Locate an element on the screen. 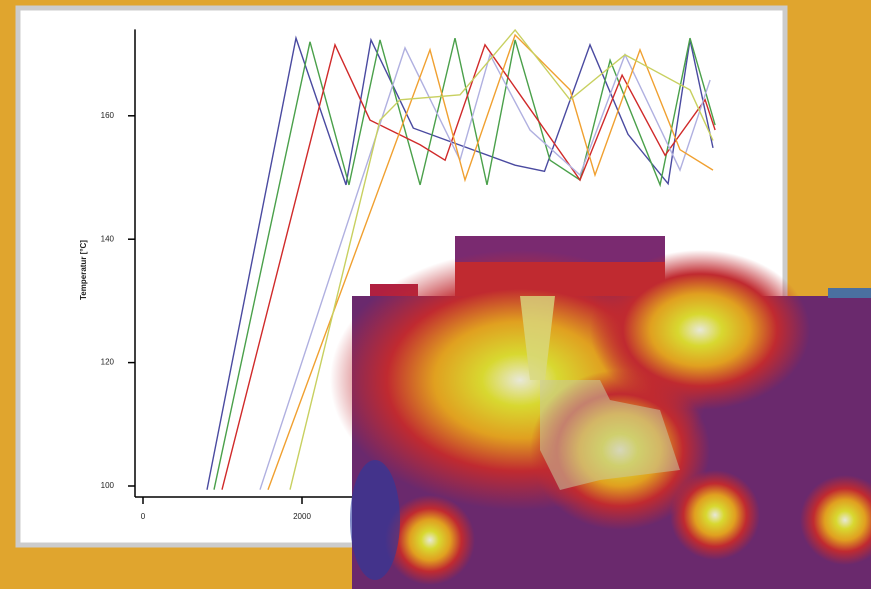 The image size is (871, 589). y-tick-label: 120 is located at coordinates (108, 362).